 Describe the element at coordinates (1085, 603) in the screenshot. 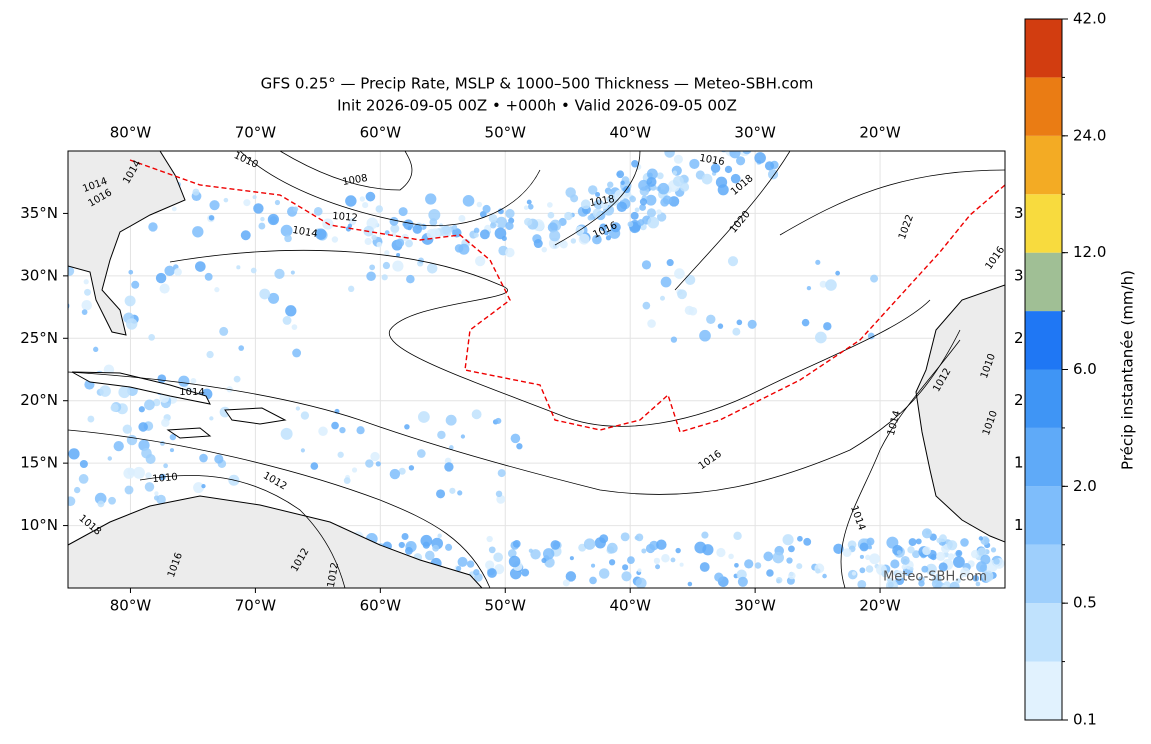

I see `colorbar-tick-label: 0.5` at that location.